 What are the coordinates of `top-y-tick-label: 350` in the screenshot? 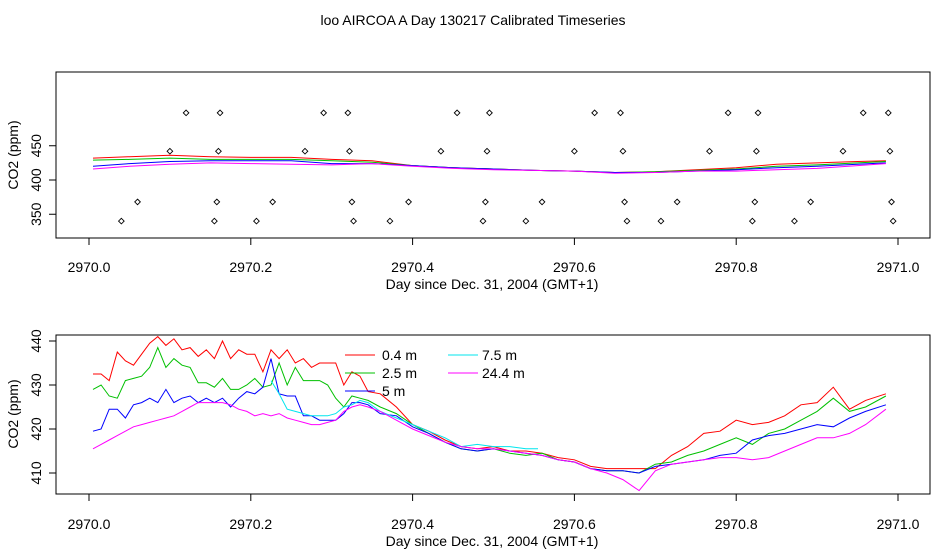 It's located at (36, 214).